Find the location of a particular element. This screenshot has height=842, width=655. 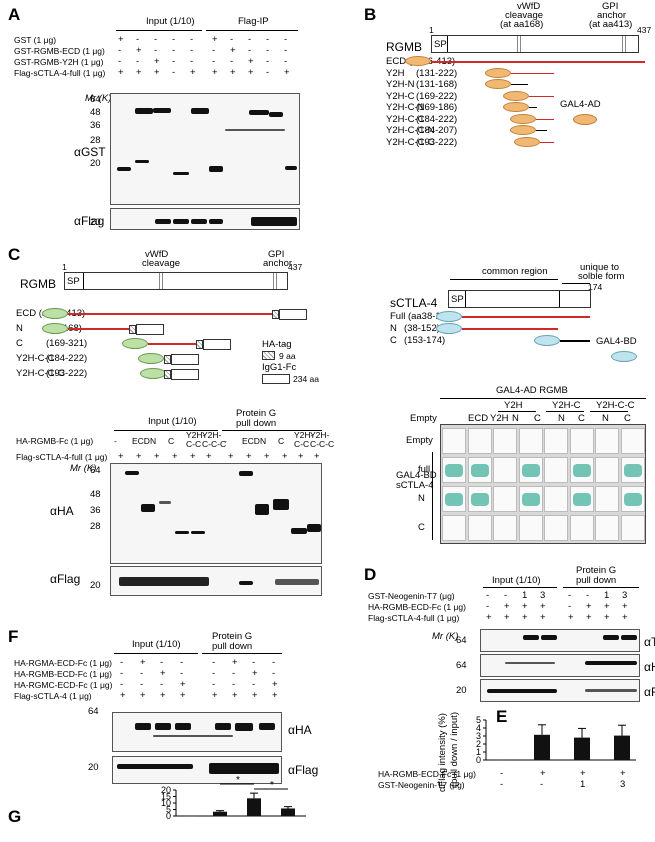

f-pd-header-2: pull down is located at coordinates (232, 646).